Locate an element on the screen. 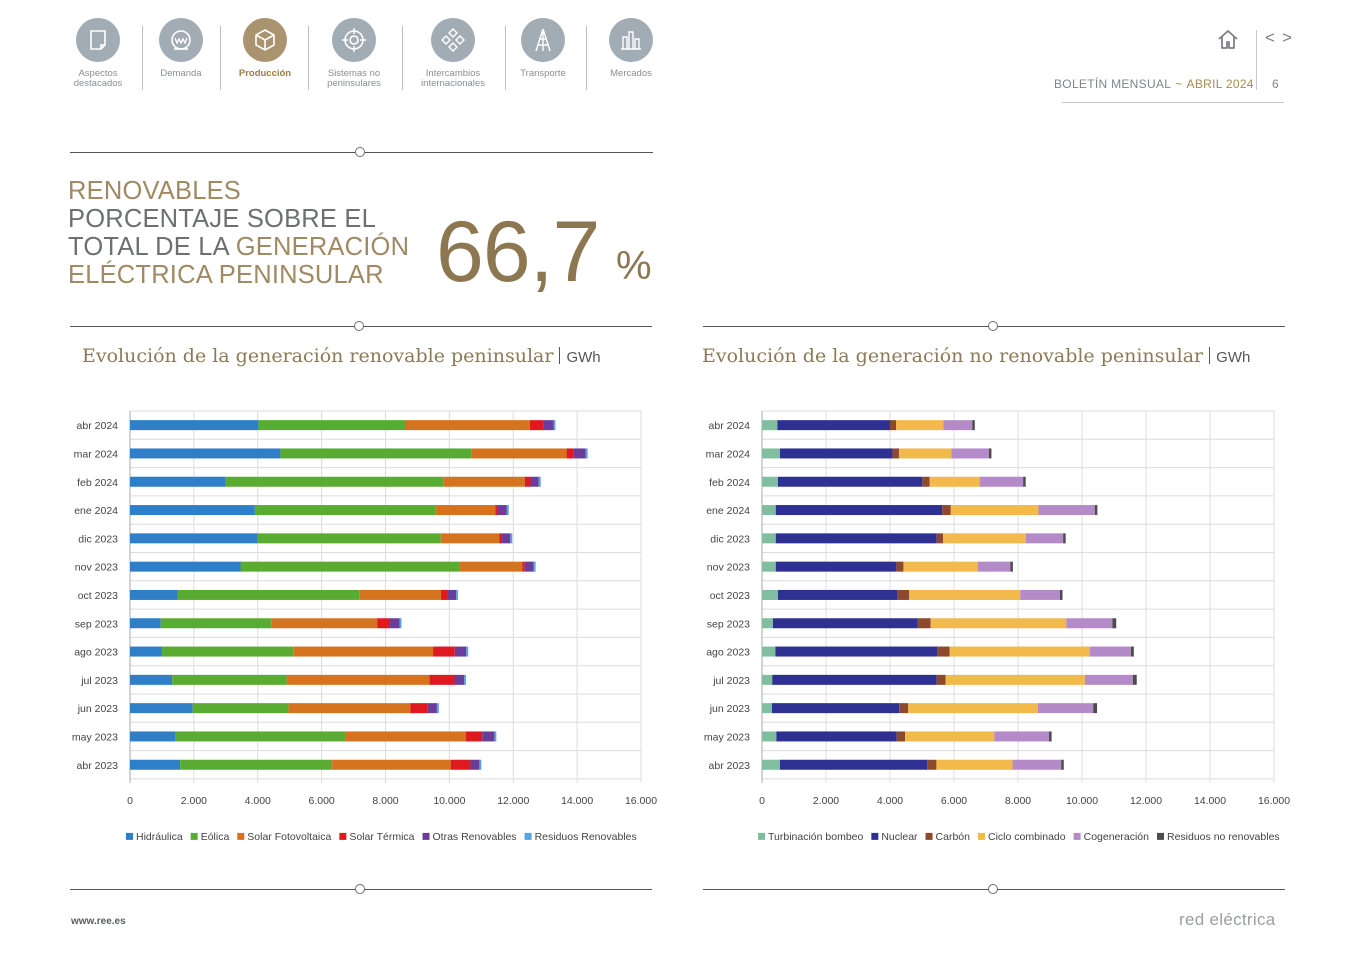 The height and width of the screenshot is (957, 1353). x-tick-label: 16.000 is located at coordinates (641, 801).